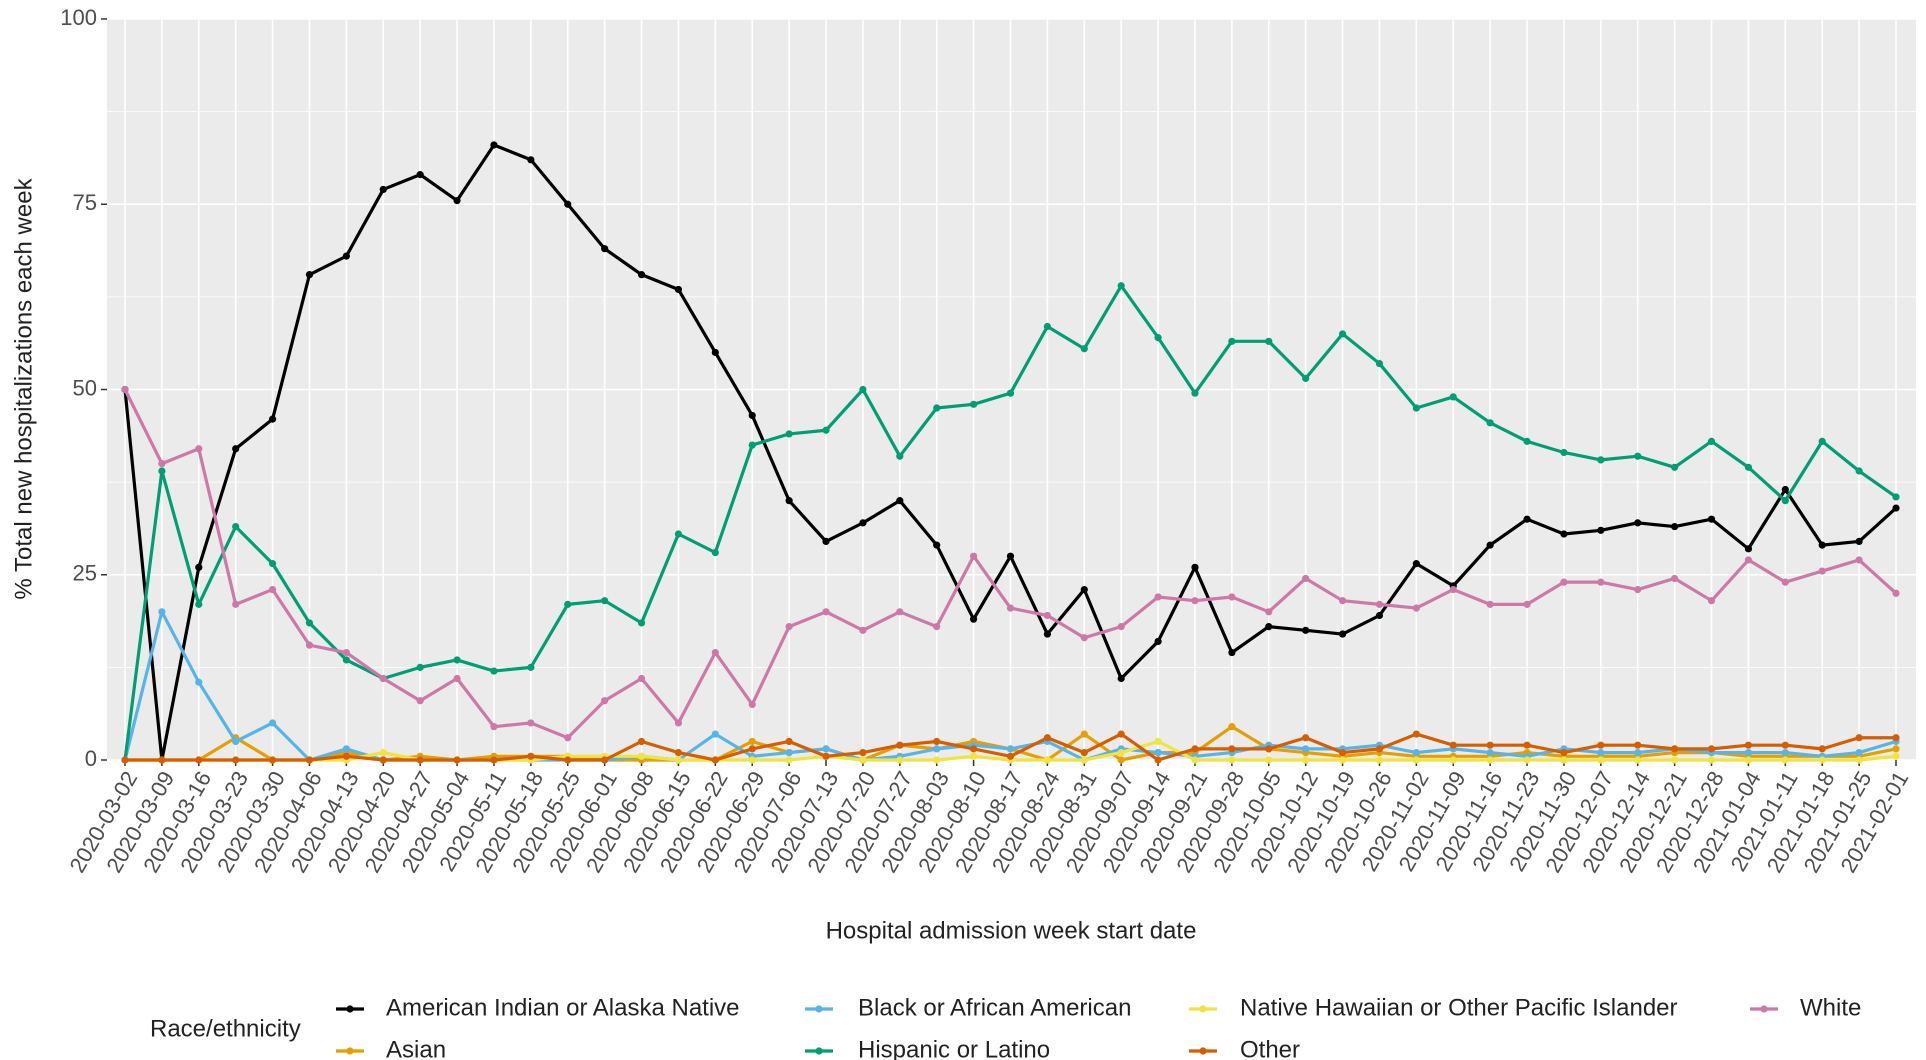 This screenshot has height=1060, width=1926. Describe the element at coordinates (1270, 1048) in the screenshot. I see `legend-label: Other` at that location.